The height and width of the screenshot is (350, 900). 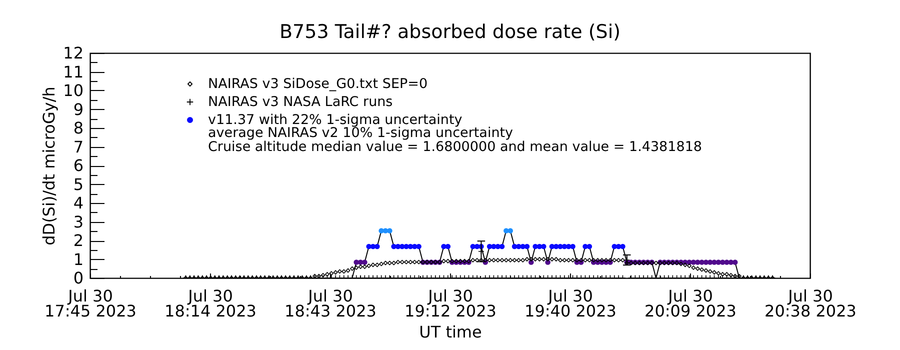 I want to click on y-tick-label: 2, so click(x=78, y=240).